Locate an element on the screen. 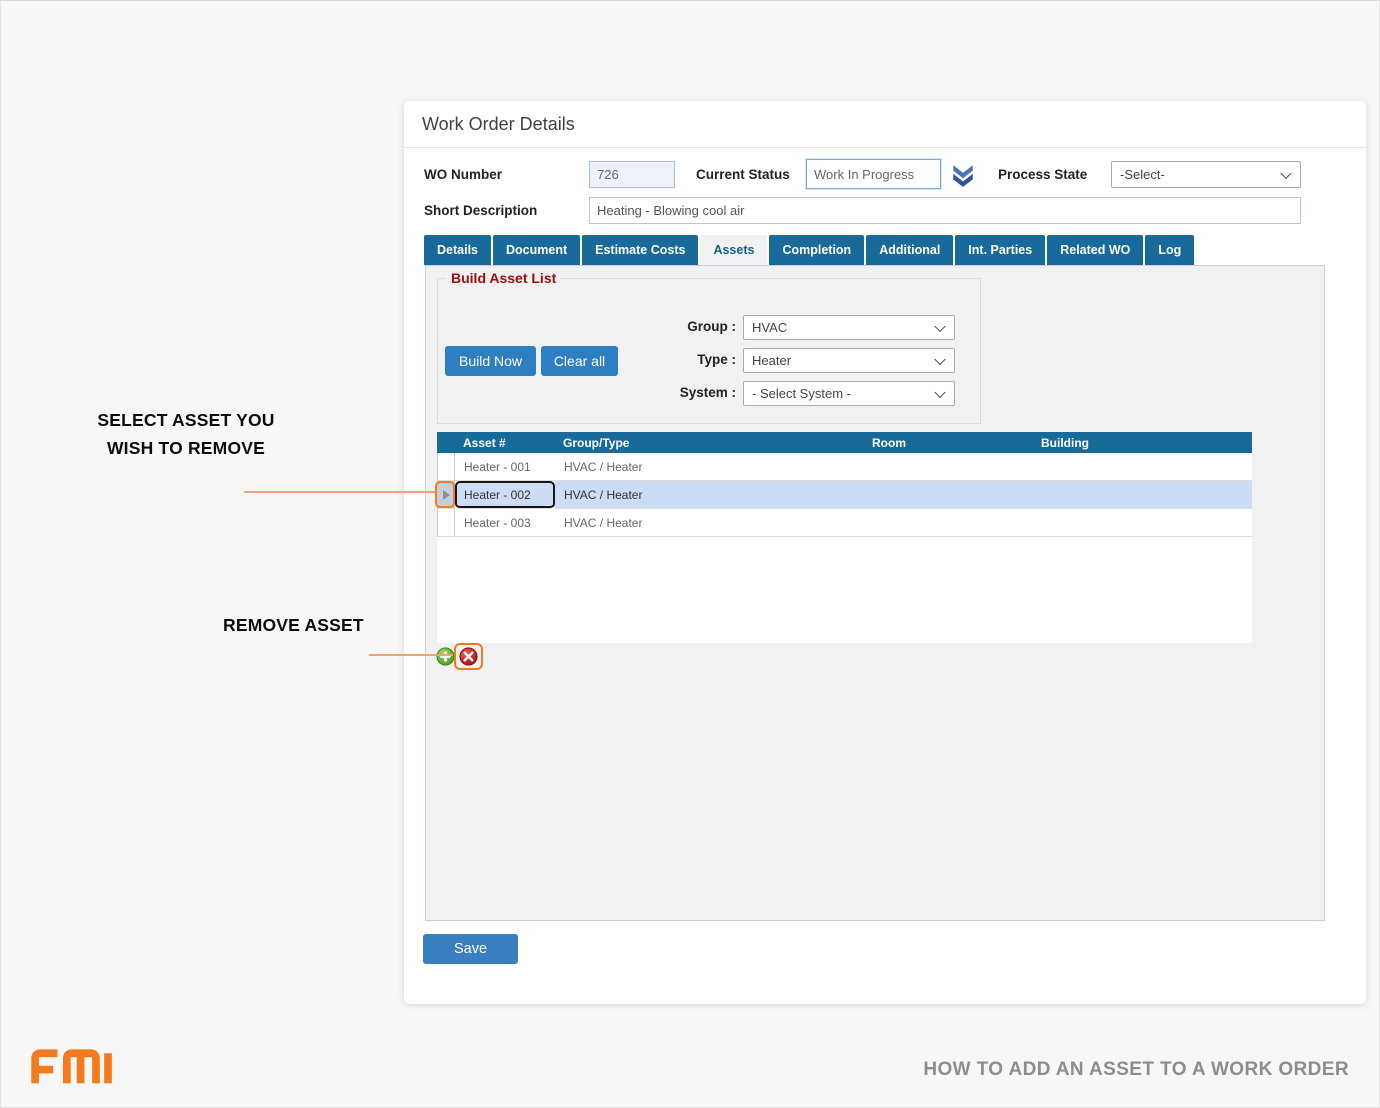 The image size is (1380, 1108). build-now-button: Build Now is located at coordinates (490, 361).